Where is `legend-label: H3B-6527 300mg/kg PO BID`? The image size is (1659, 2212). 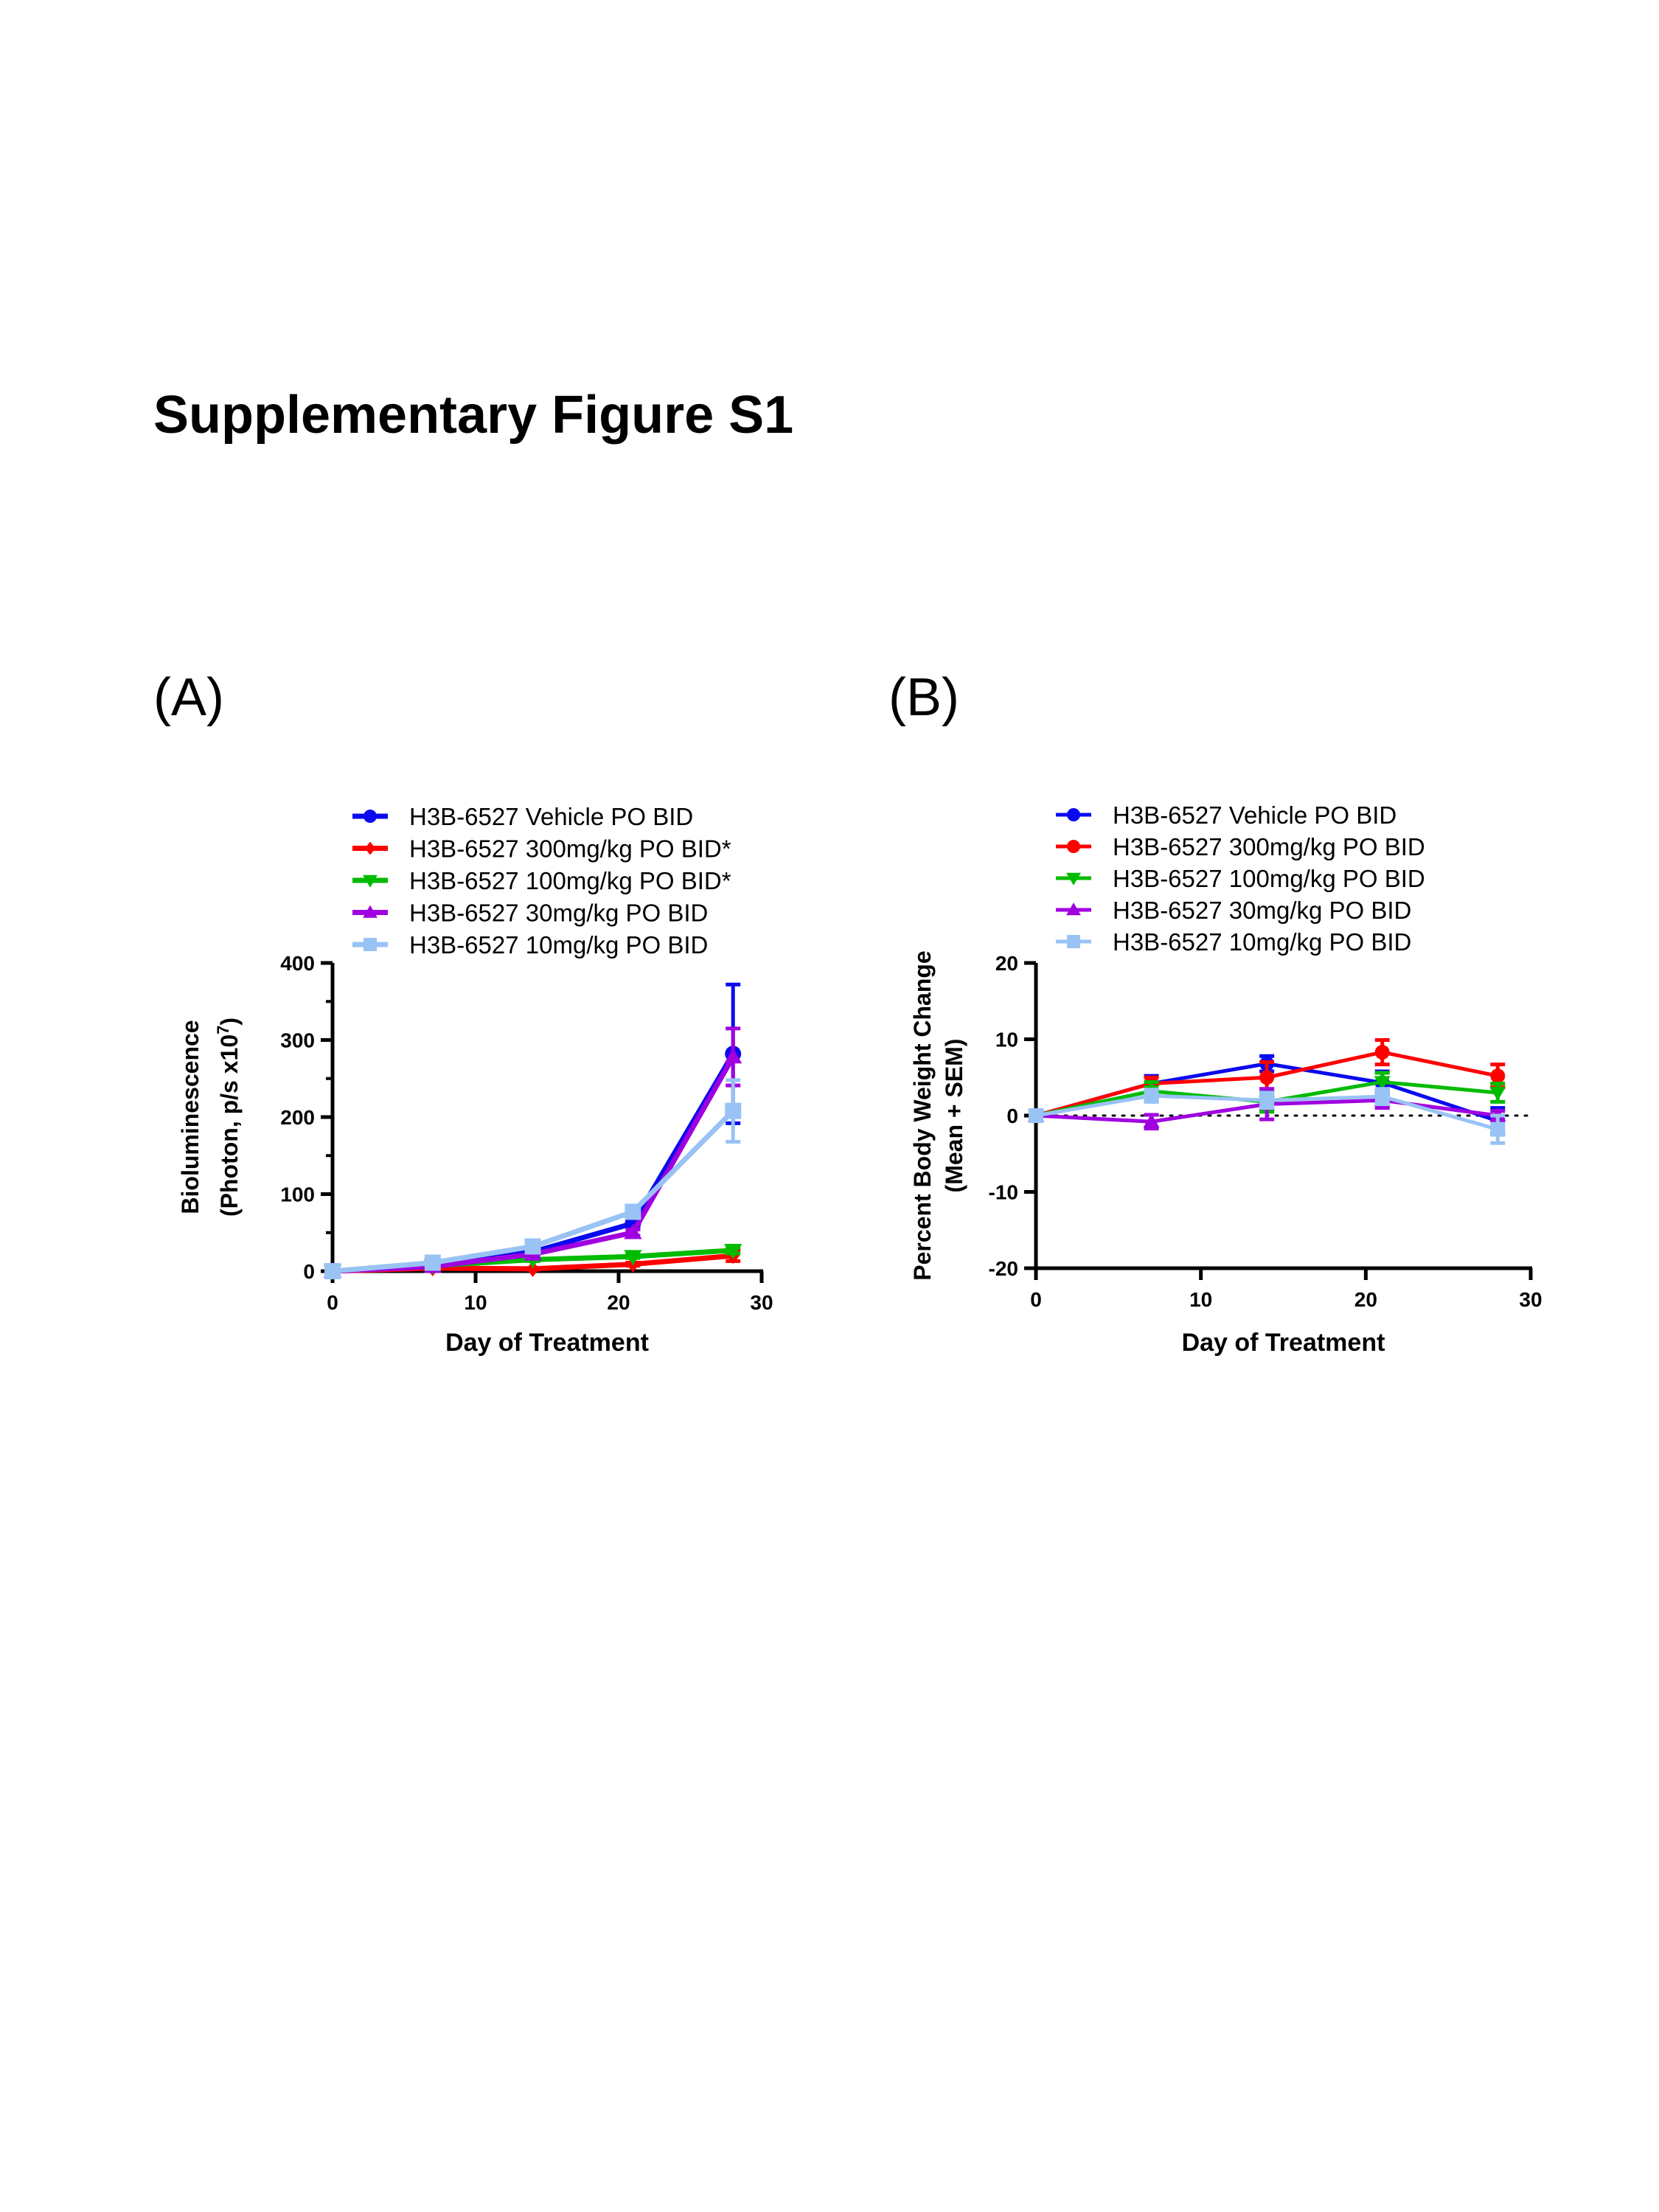 legend-label: H3B-6527 300mg/kg PO BID is located at coordinates (1269, 846).